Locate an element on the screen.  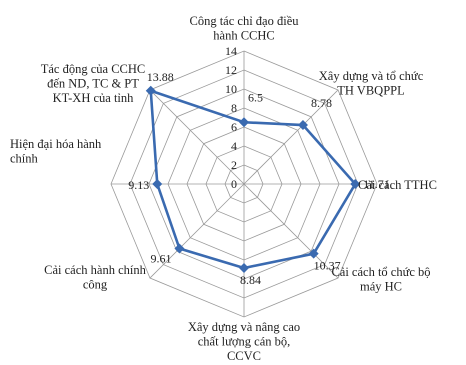
tick-label: 10 is located at coordinates (231, 89).